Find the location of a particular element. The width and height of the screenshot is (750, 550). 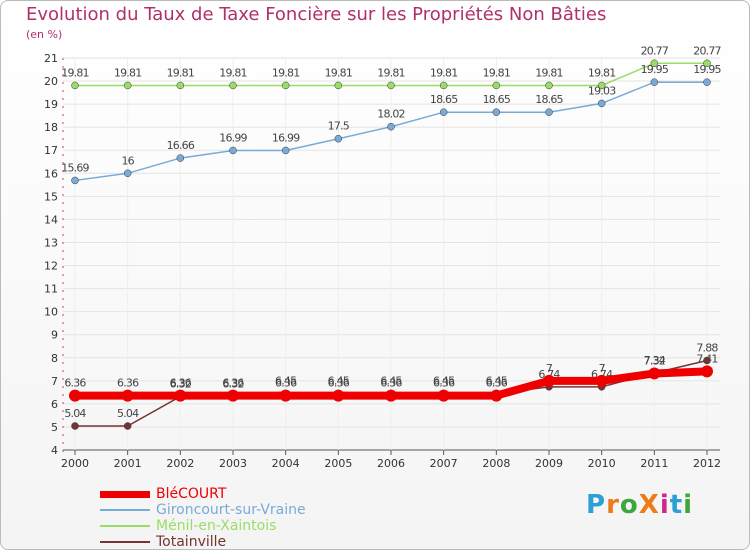

x-tick-label: 2005 is located at coordinates (338, 463).